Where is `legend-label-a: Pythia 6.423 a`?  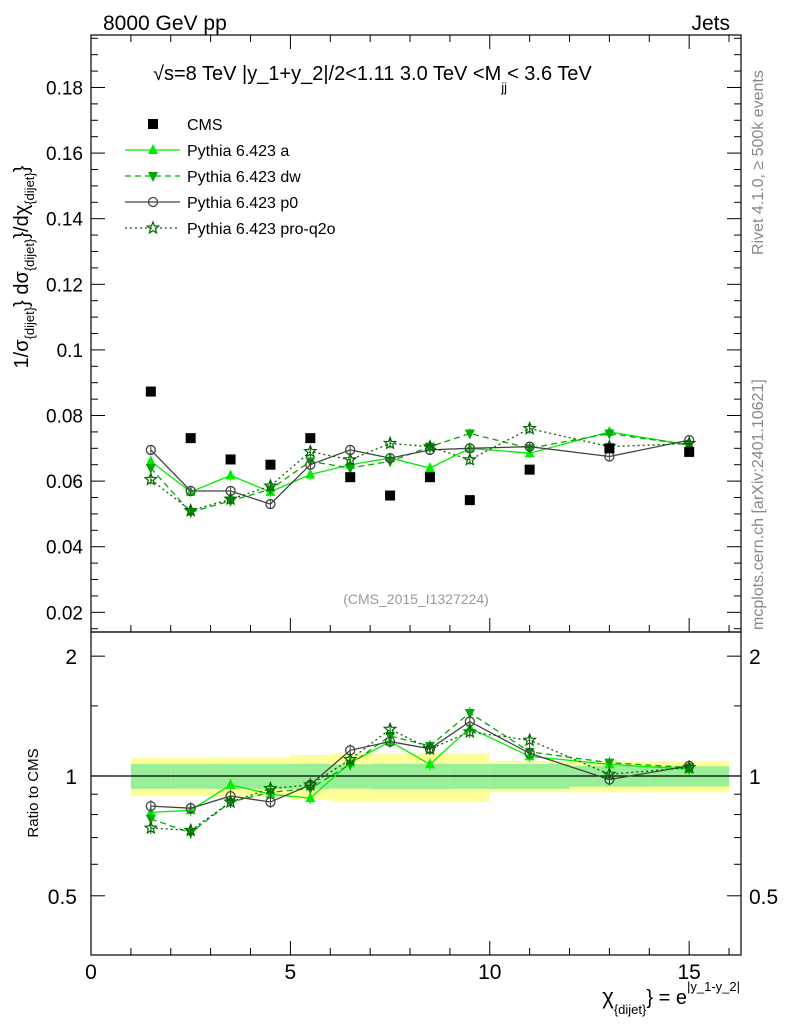 legend-label-a: Pythia 6.423 a is located at coordinates (238, 151).